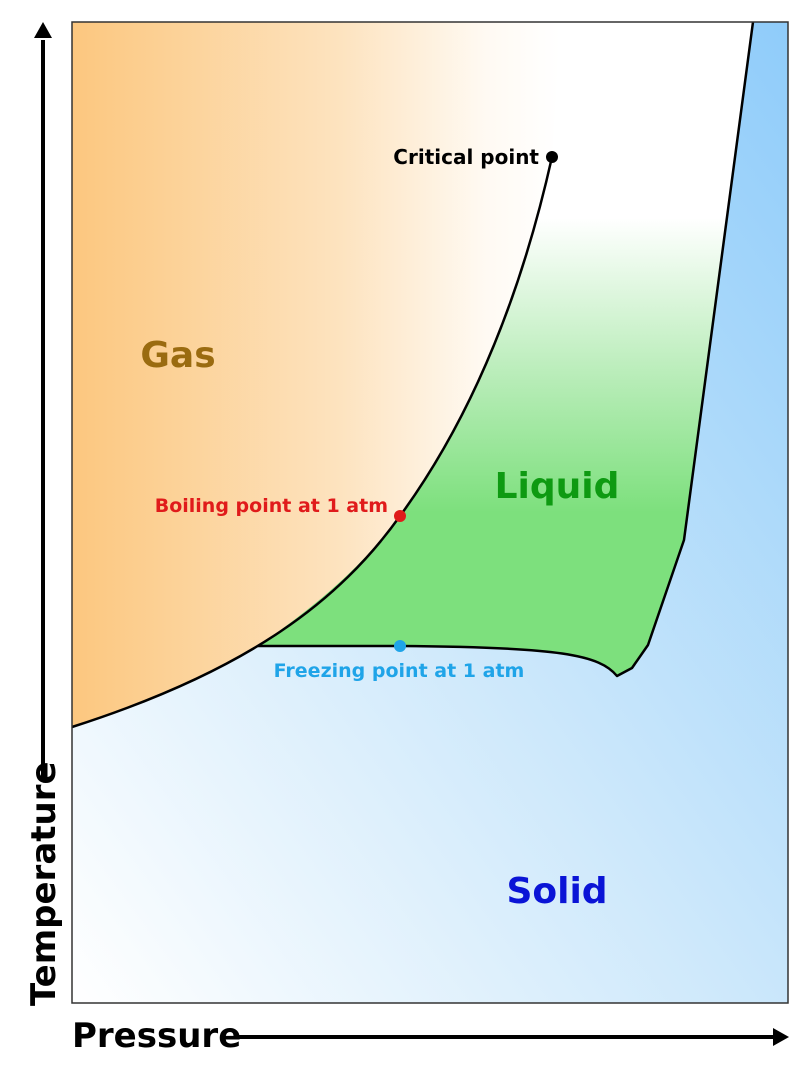 The width and height of the screenshot is (812, 1067). I want to click on x-axis-label: Pressure, so click(156, 1036).